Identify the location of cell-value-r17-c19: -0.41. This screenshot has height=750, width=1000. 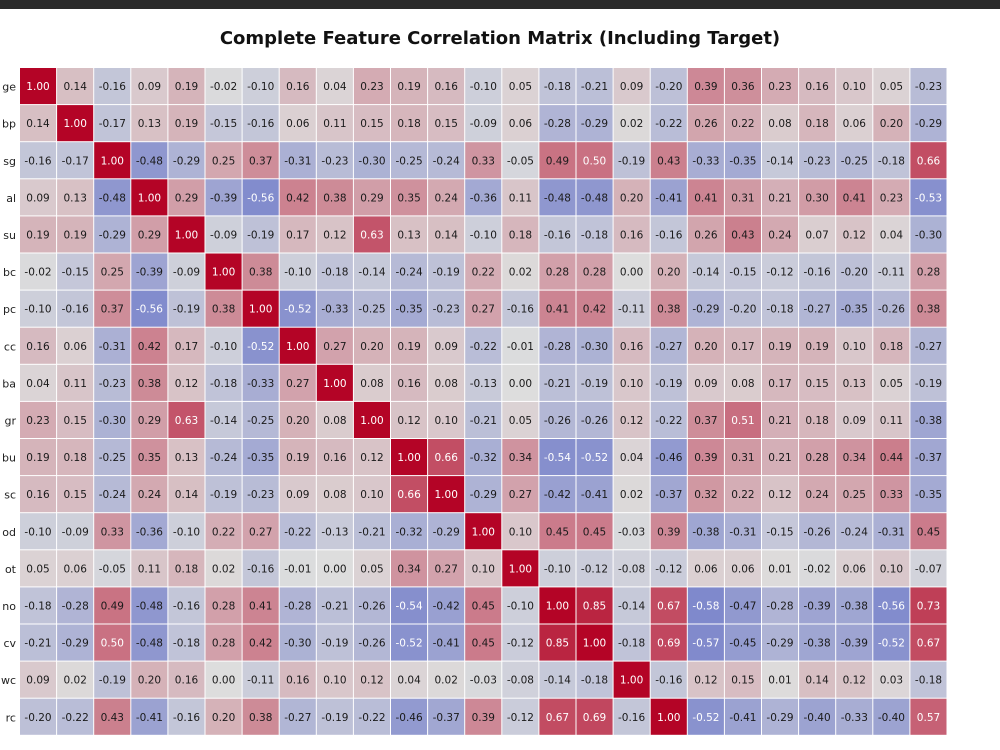
(742, 718).